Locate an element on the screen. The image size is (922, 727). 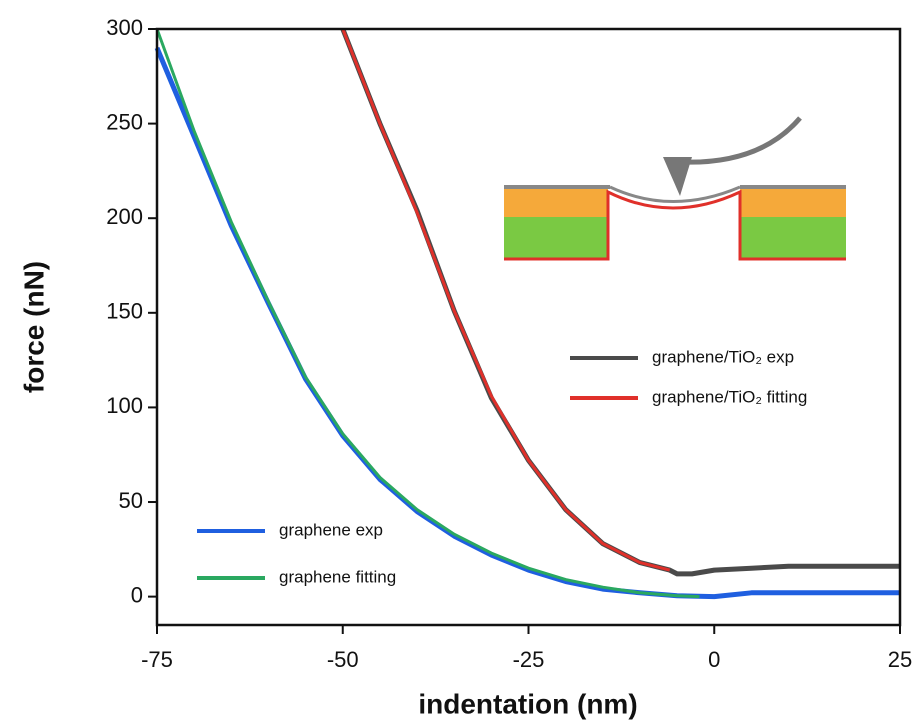
outline is located at coordinates (675, 225).